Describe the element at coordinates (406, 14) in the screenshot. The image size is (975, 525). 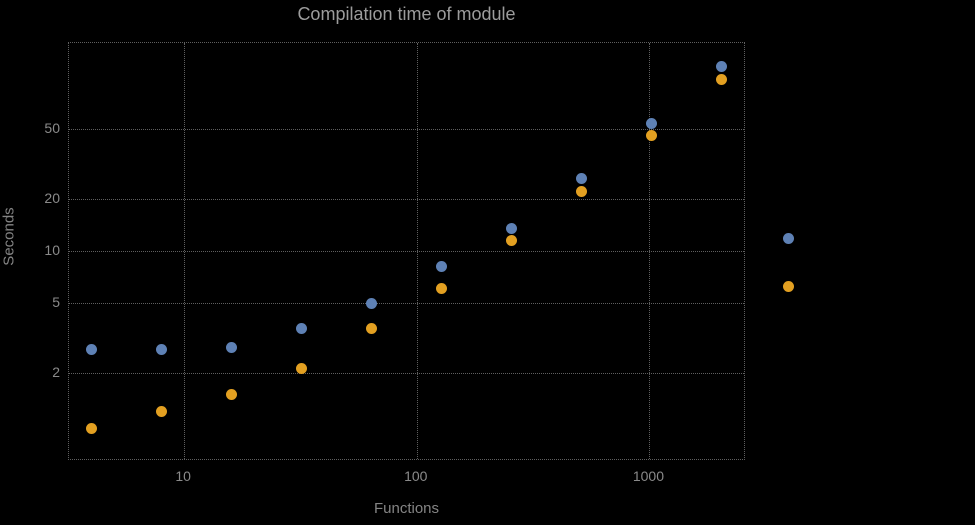
I see `chart-title: Compilation time of module` at that location.